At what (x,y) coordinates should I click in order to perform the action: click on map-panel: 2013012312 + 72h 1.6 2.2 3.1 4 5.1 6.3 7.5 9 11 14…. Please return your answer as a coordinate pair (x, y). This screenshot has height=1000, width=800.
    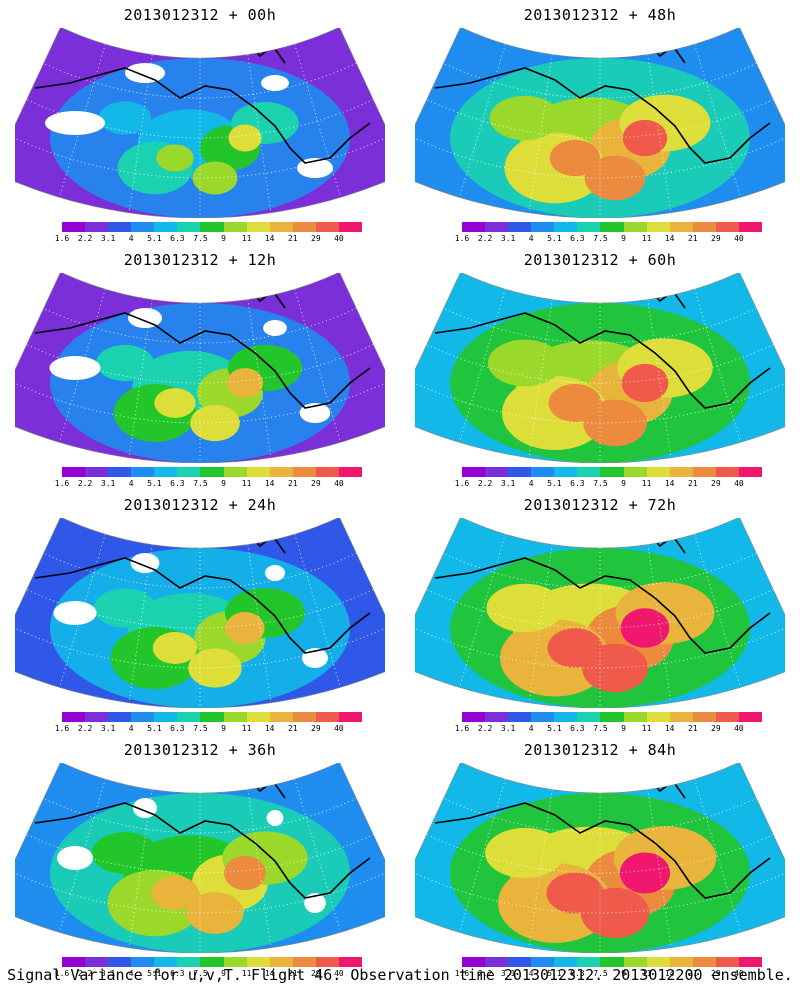
    Looking at the image, I should click on (600, 612).